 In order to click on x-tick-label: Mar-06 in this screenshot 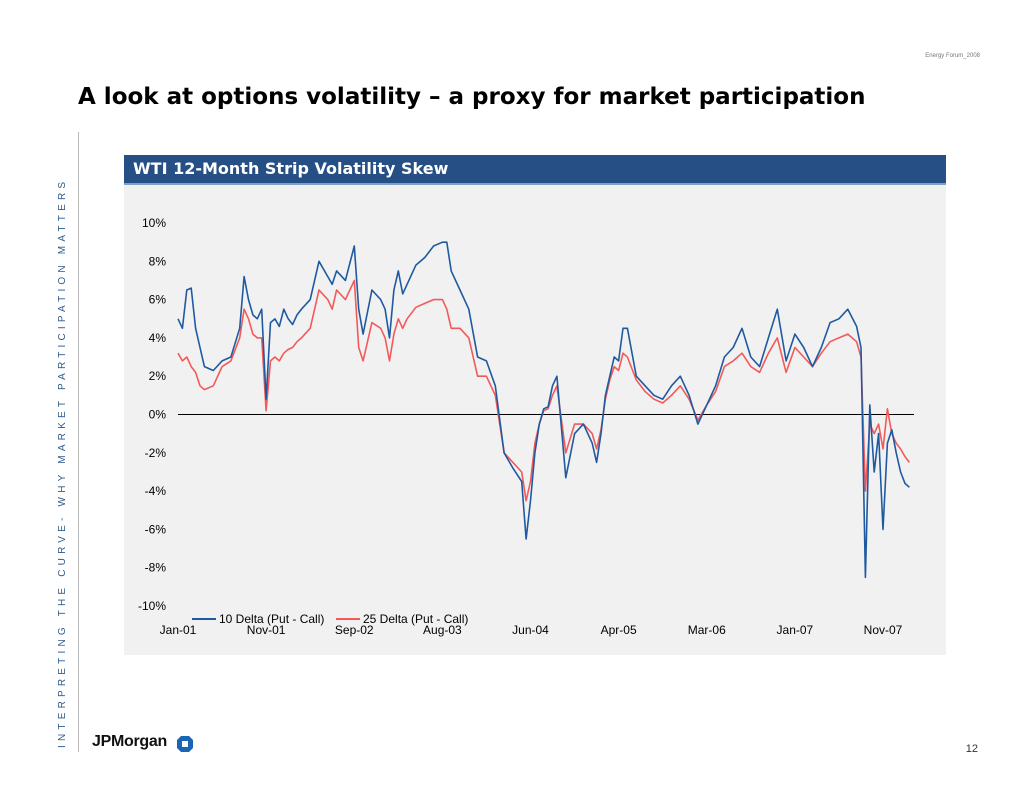, I will do `click(707, 630)`.